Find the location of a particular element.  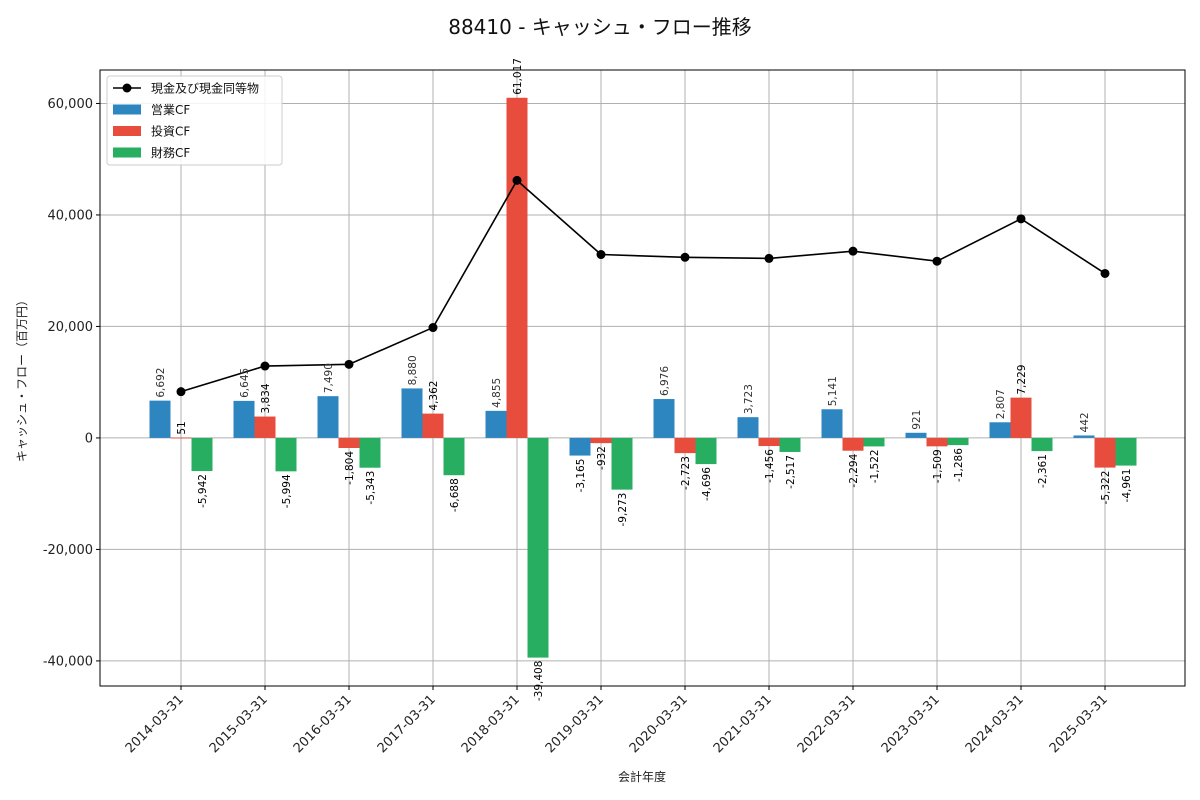

data-label: 442 is located at coordinates (1085, 422).